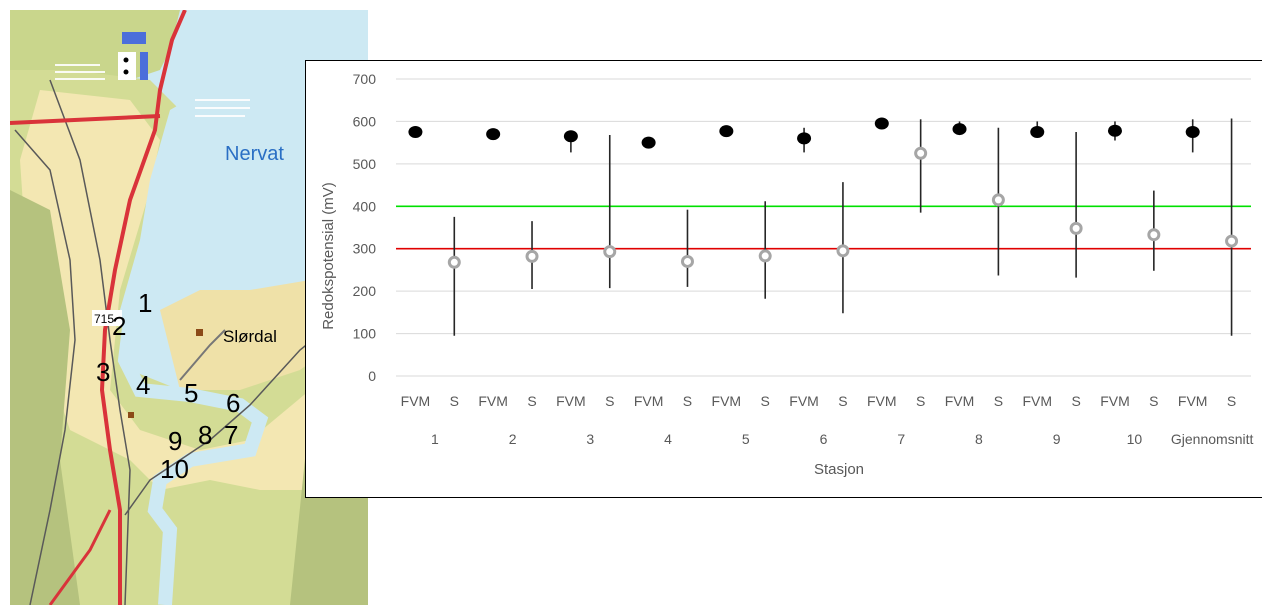 The height and width of the screenshot is (605, 1262). Describe the element at coordinates (365, 206) in the screenshot. I see `y-tick-label: 400` at that location.